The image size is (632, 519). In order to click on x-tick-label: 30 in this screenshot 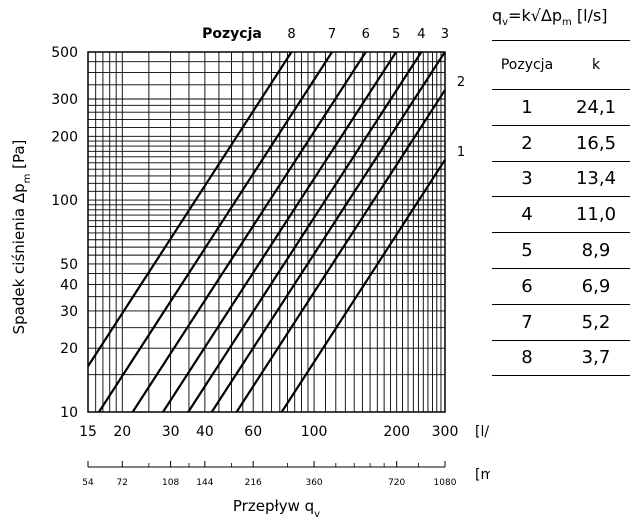, I will do `click(171, 432)`.